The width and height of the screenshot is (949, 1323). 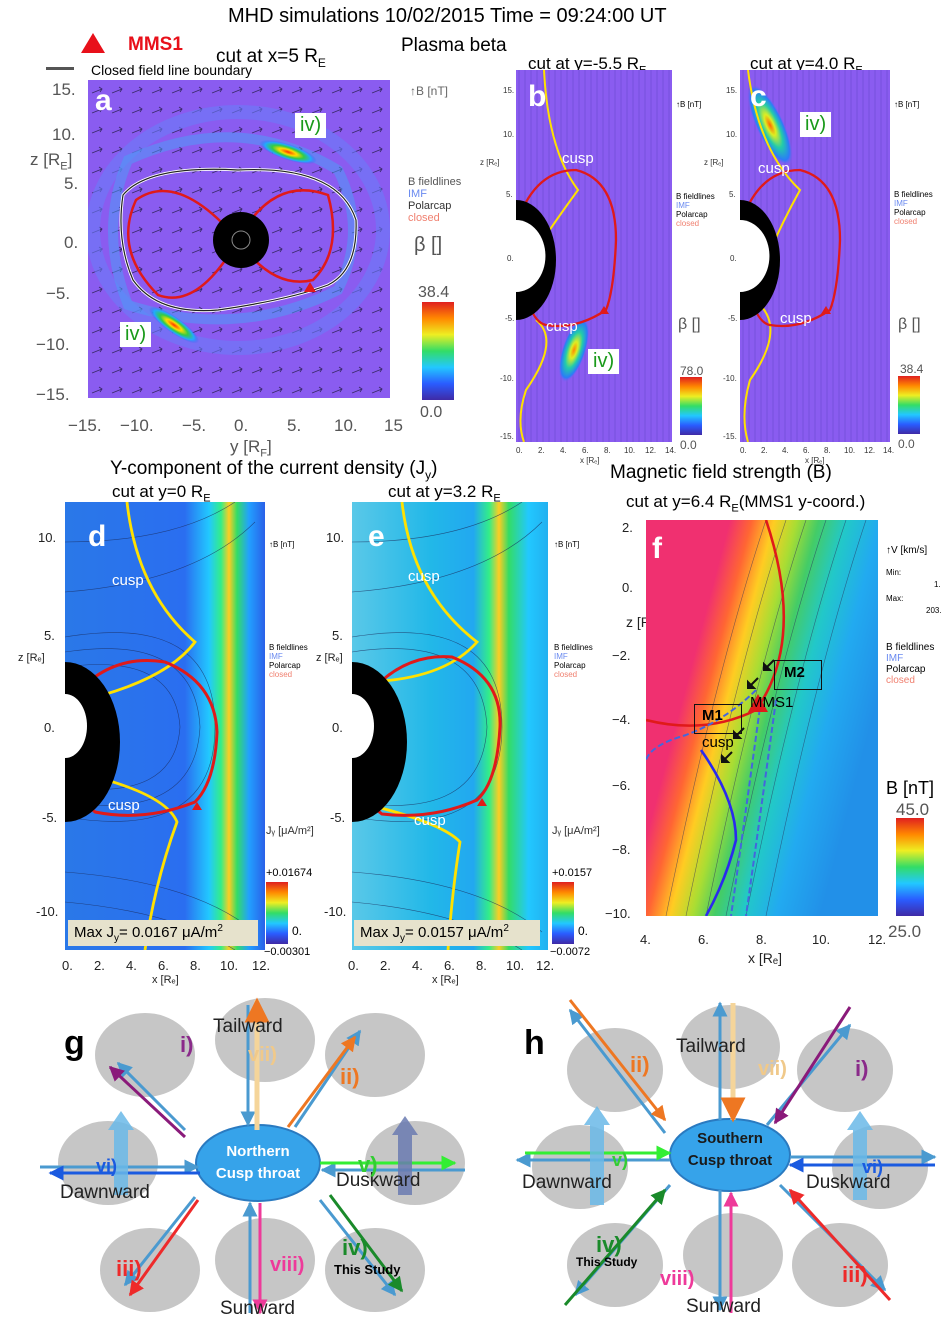 I want to click on panel-c-xlabel: x [Rₑ], so click(x=815, y=460).